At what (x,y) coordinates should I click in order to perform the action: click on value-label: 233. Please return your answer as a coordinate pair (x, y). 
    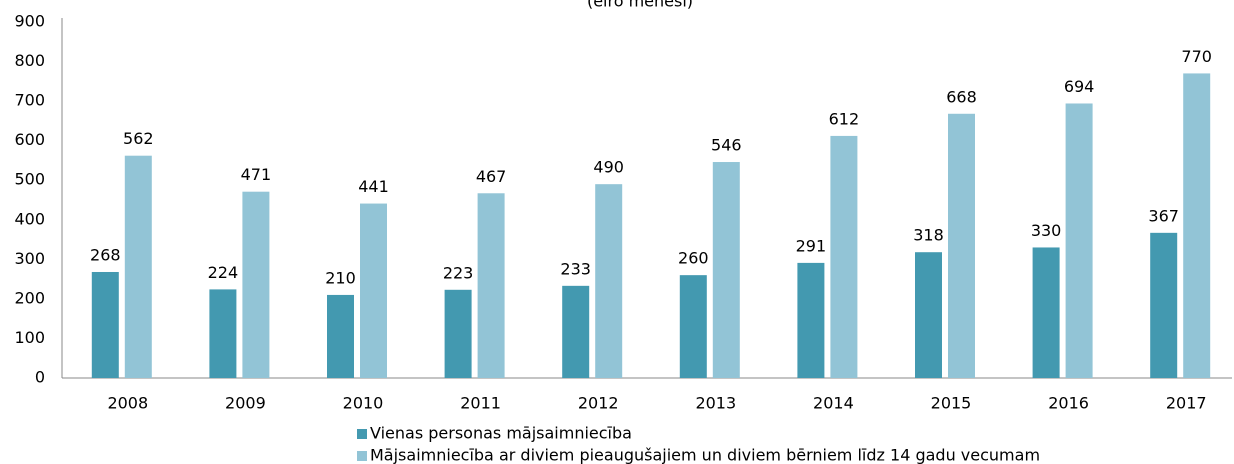
    Looking at the image, I should click on (575, 268).